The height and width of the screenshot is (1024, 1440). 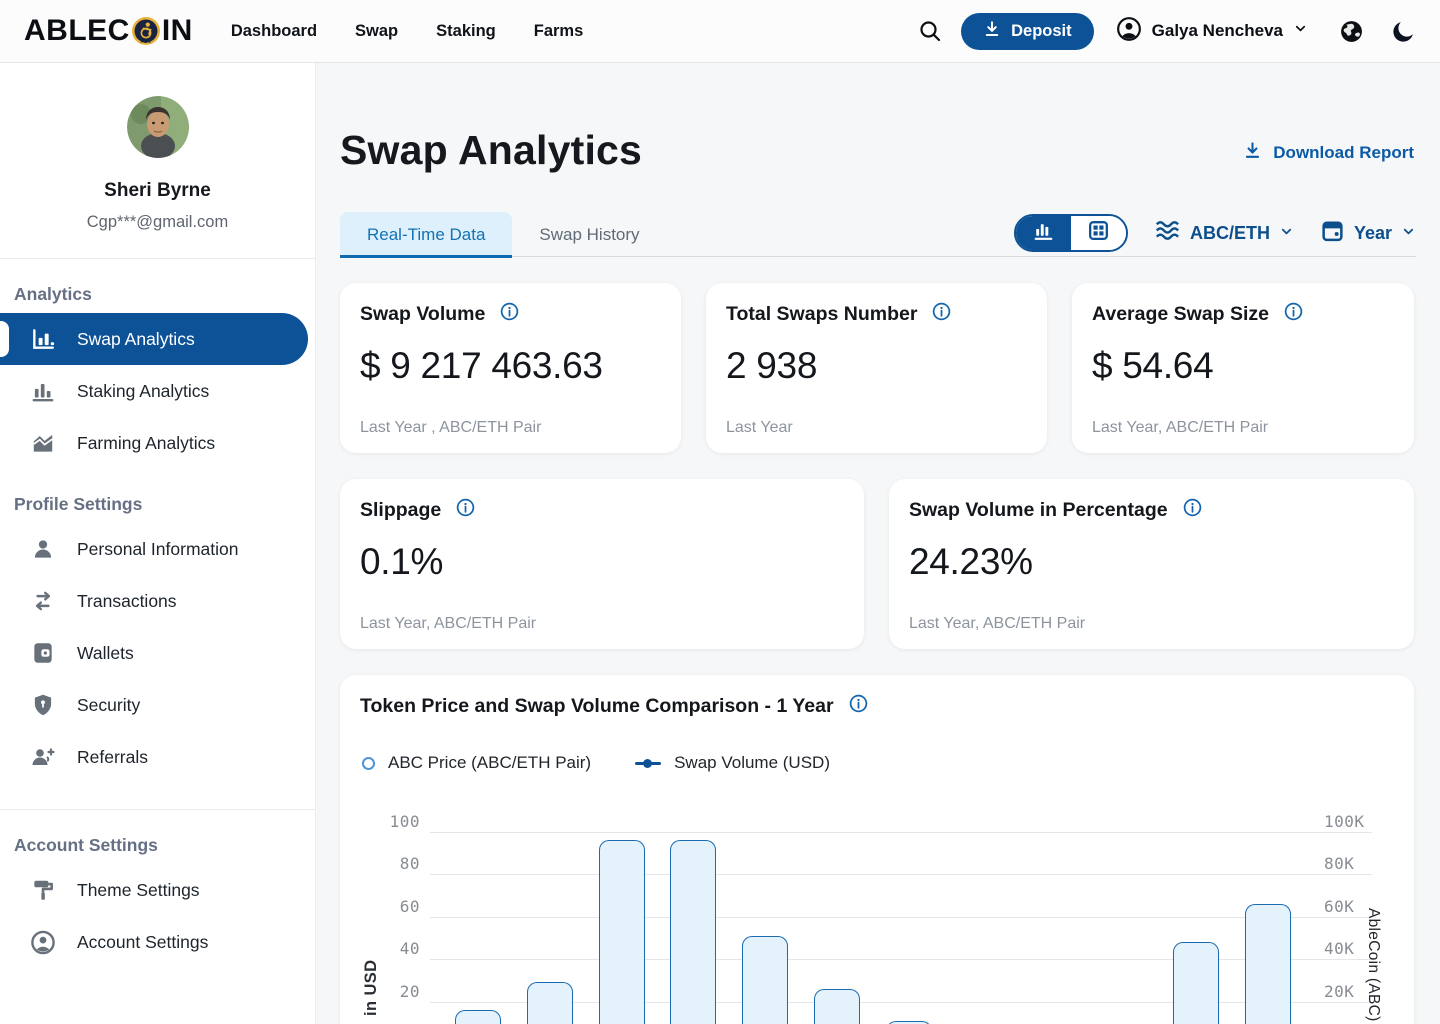 I want to click on sidebar-item-account-settings: Account Settings, so click(x=157, y=942).